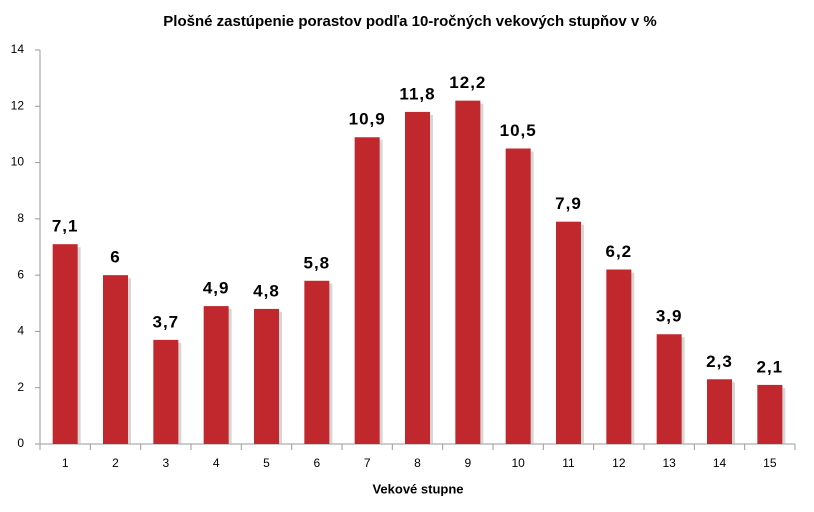  I want to click on value-label: 10,5, so click(518, 130).